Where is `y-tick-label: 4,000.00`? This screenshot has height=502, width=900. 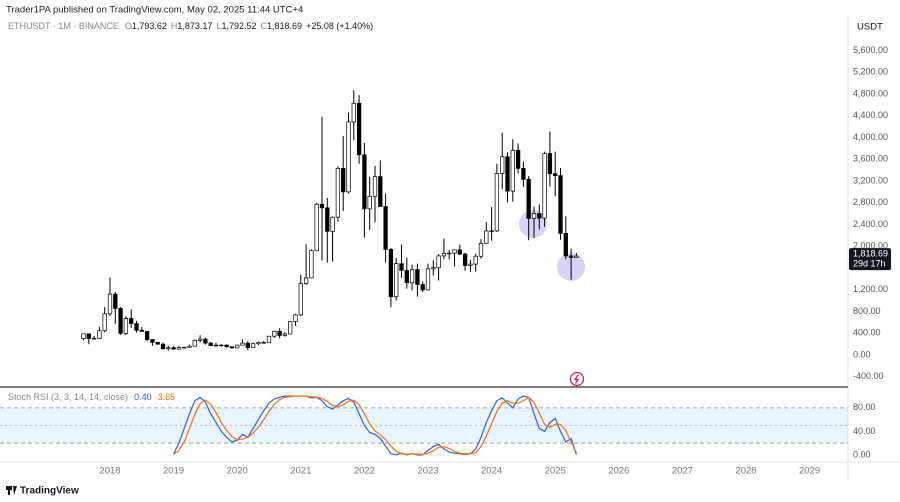 y-tick-label: 4,000.00 is located at coordinates (870, 137).